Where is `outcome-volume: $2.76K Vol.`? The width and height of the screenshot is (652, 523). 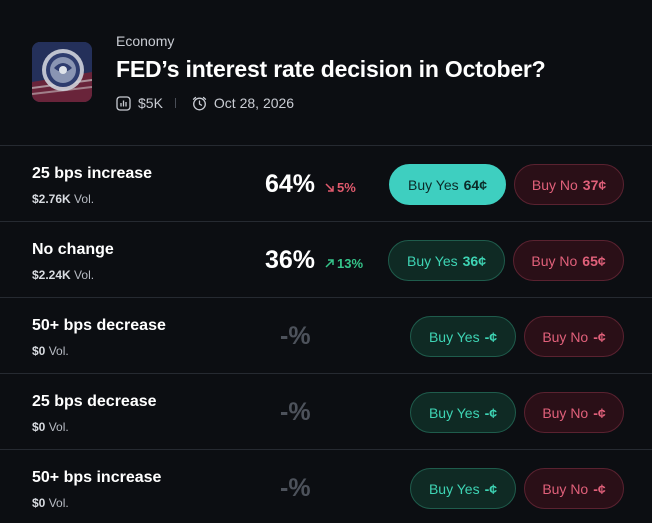 outcome-volume: $2.76K Vol. is located at coordinates (63, 199).